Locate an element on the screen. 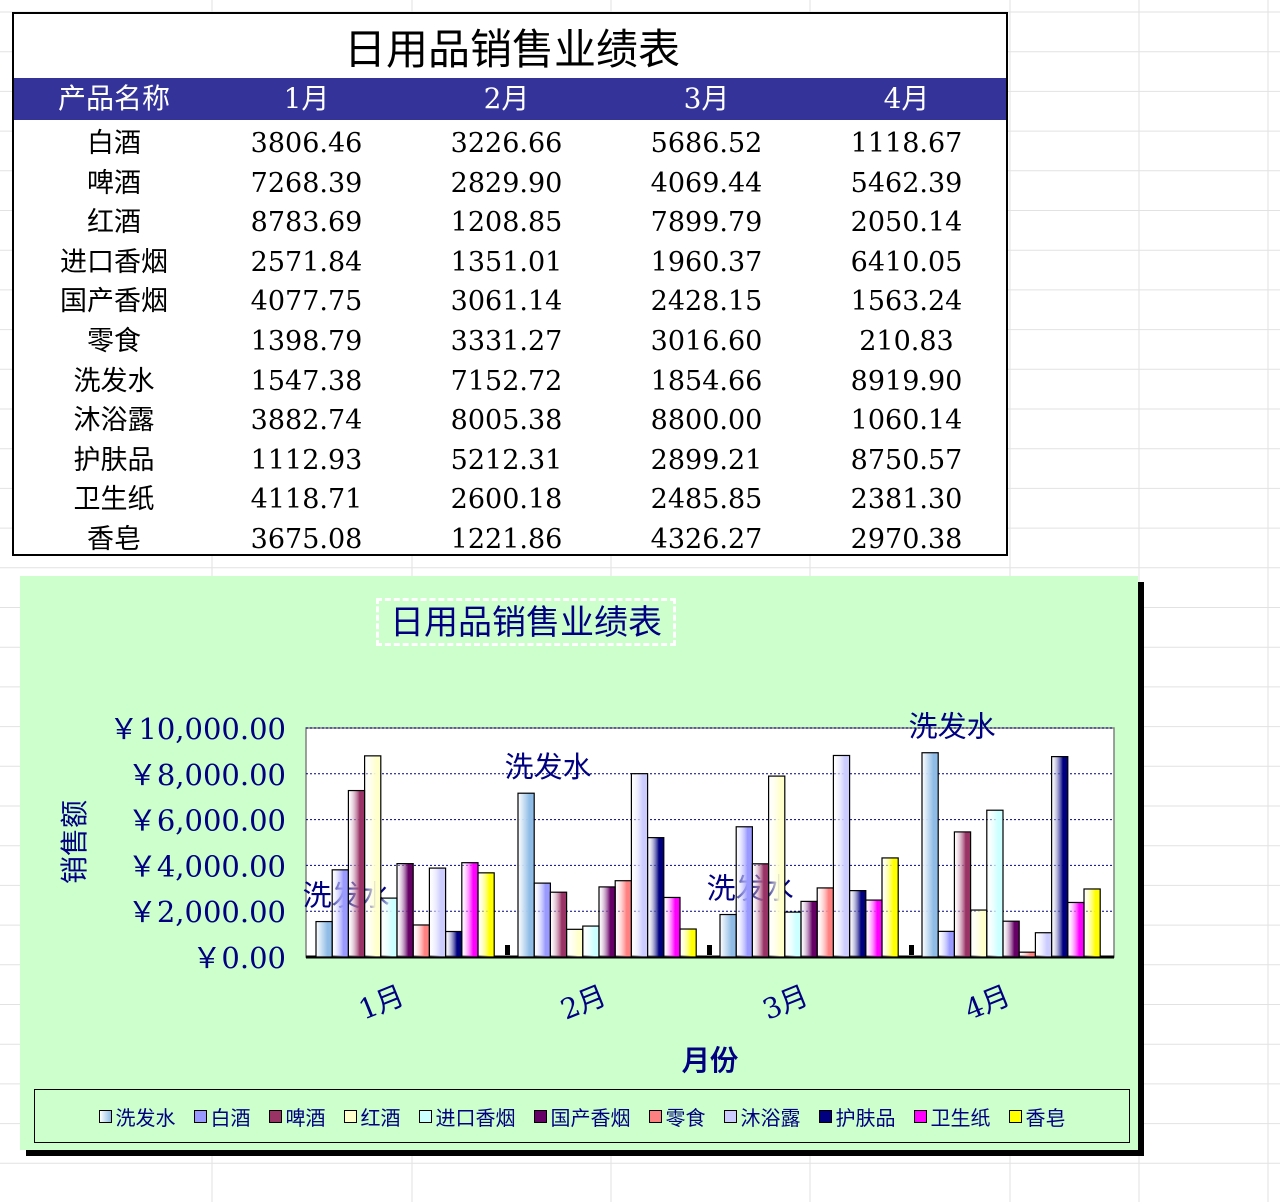  sales-value-cell: 4326.27 is located at coordinates (706, 539).